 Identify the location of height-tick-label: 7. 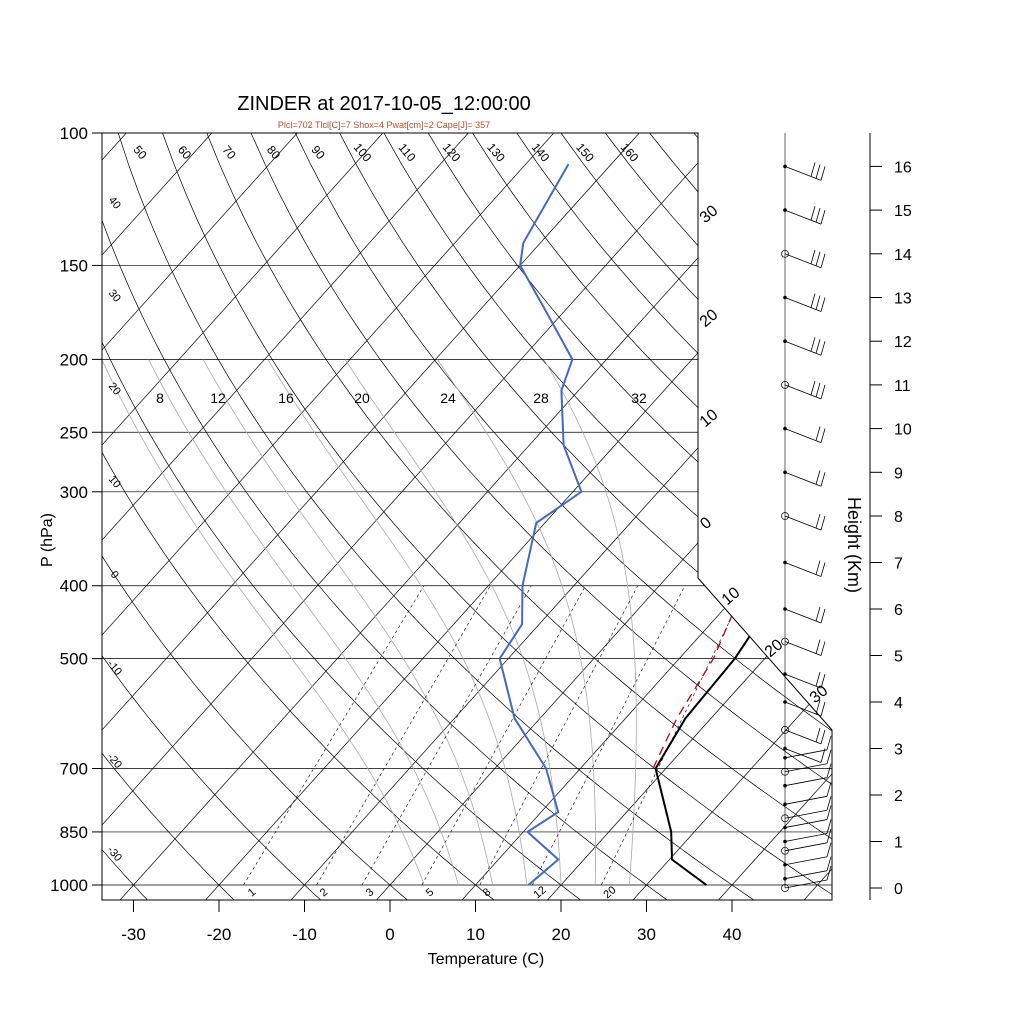
(898, 564).